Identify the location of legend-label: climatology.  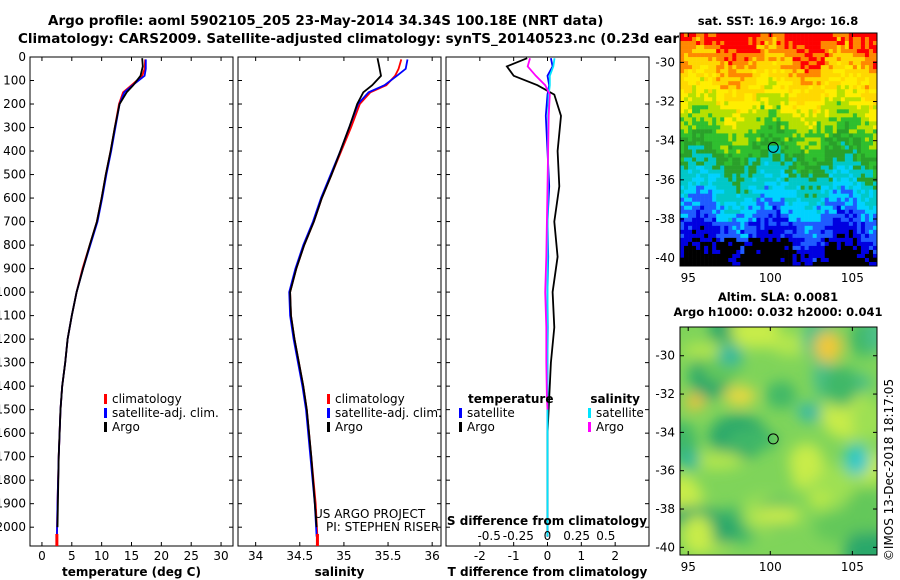
(147, 399).